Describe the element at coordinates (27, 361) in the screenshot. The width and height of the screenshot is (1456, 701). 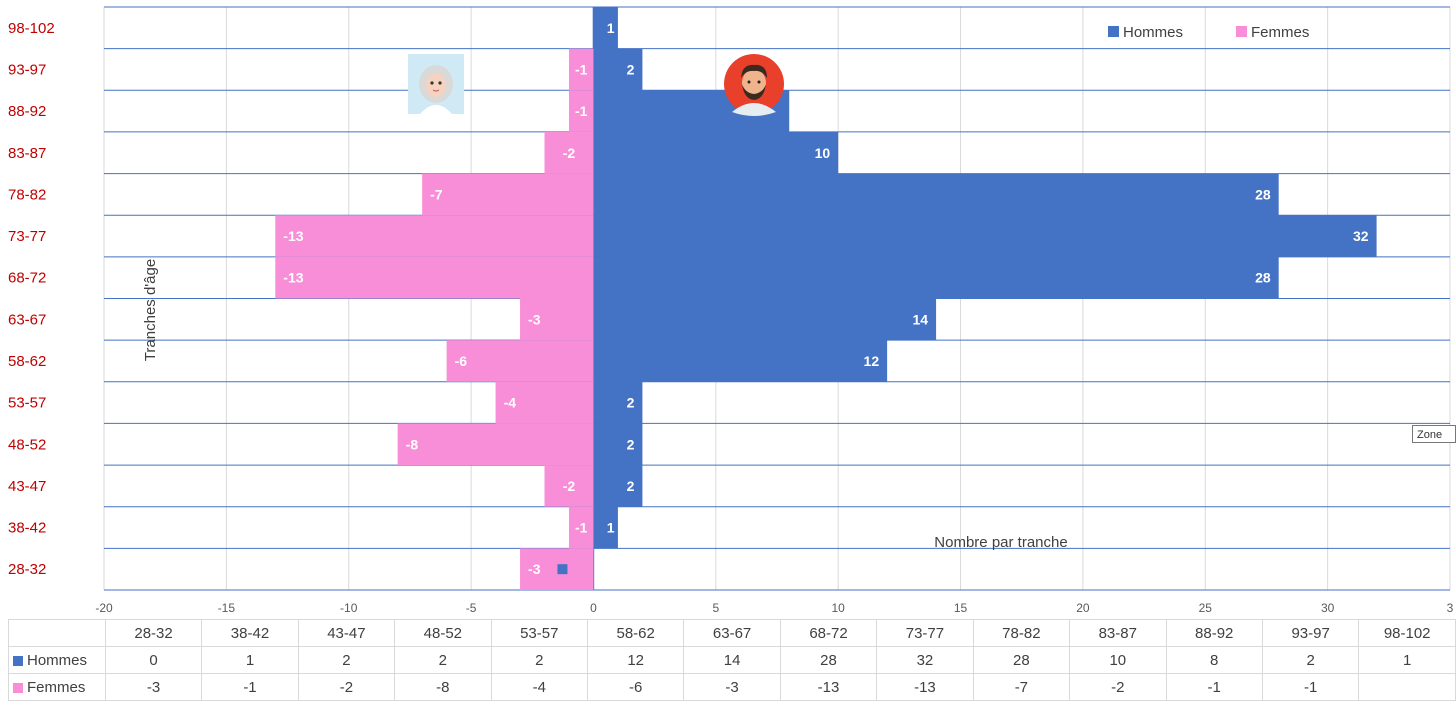
I see `y-category-label: 58-62` at that location.